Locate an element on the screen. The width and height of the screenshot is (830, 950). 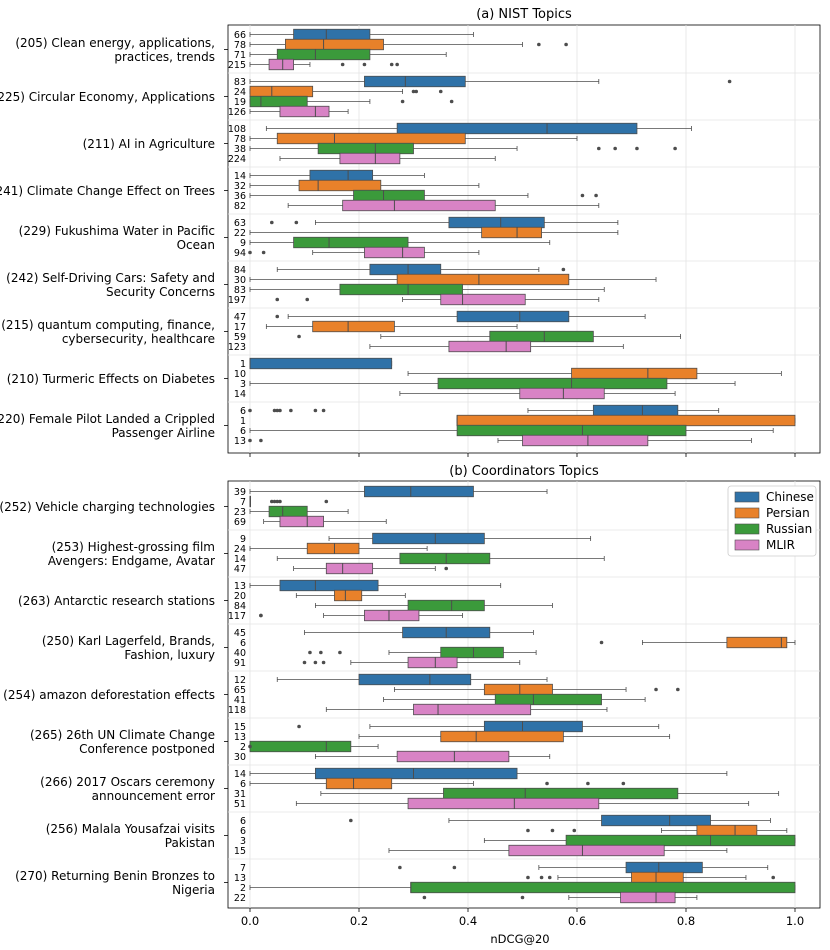
box-chinese: 108 is located at coordinates (460, 128).